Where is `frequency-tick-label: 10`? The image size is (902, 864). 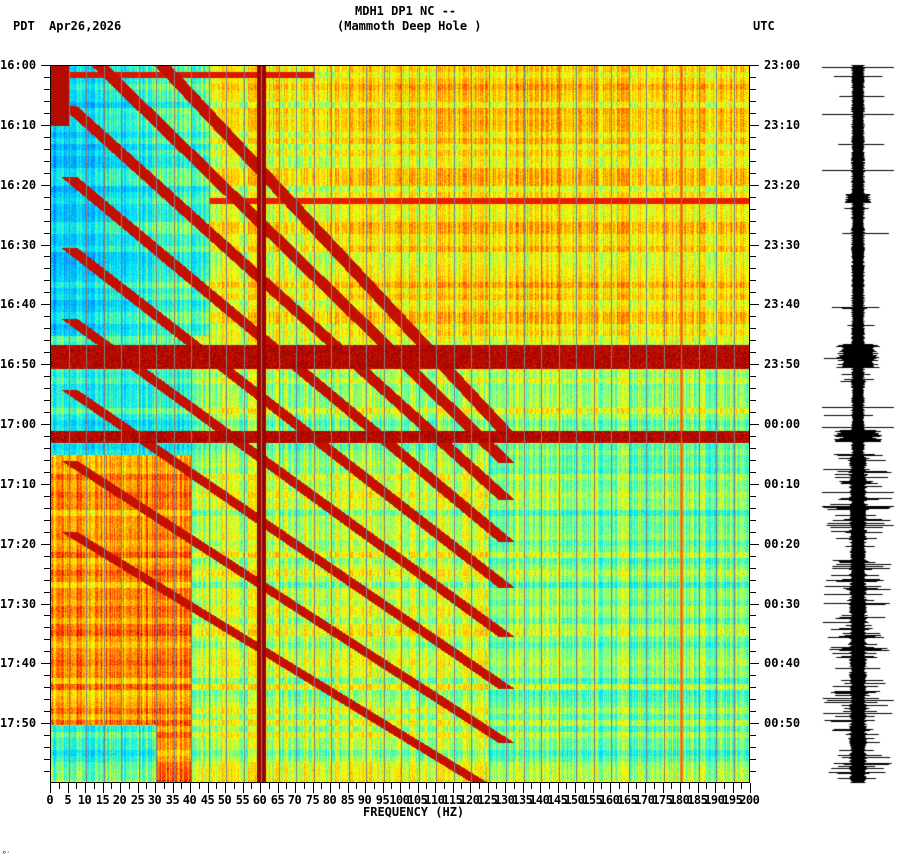 frequency-tick-label: 10 is located at coordinates (84, 800).